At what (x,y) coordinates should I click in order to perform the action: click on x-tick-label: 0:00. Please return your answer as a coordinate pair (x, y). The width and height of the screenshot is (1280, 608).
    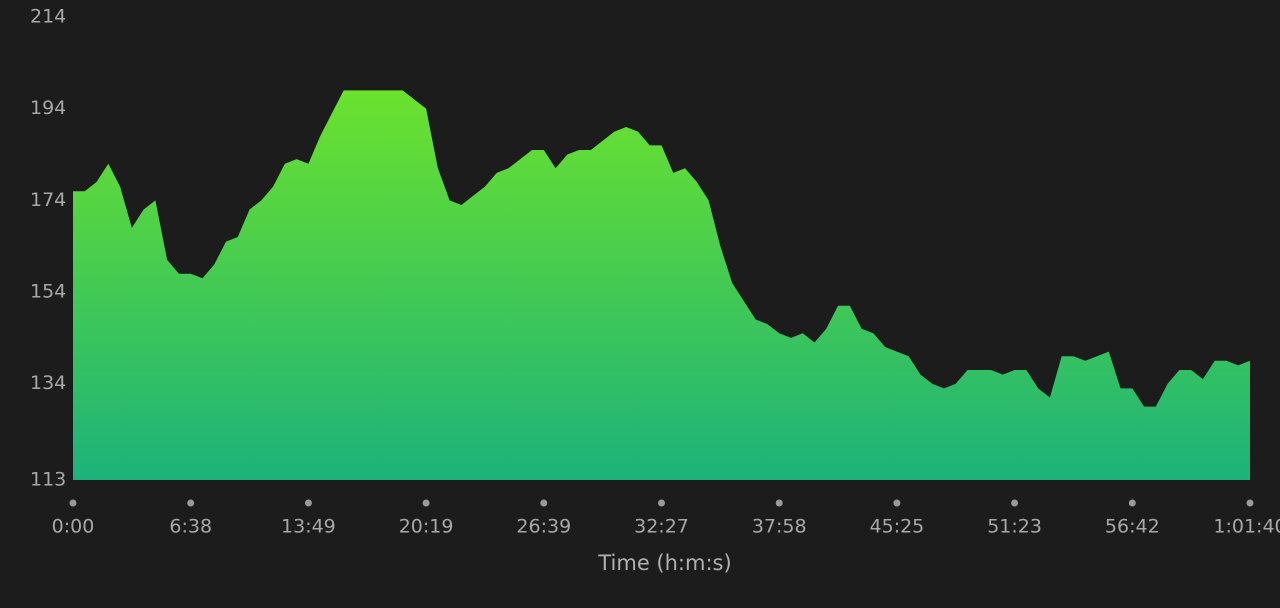
    Looking at the image, I should click on (73, 527).